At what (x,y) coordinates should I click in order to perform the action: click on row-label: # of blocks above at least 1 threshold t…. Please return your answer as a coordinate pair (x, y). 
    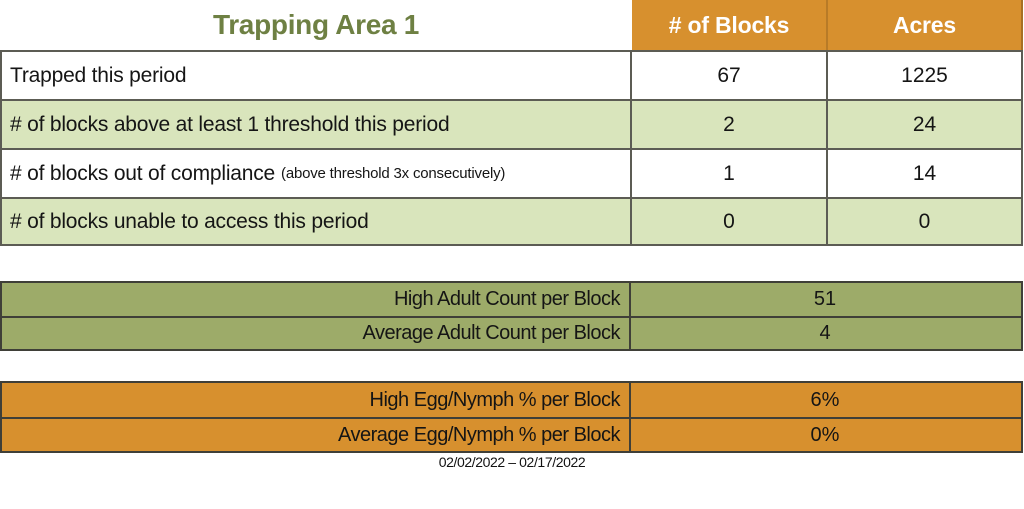
    Looking at the image, I should click on (316, 124).